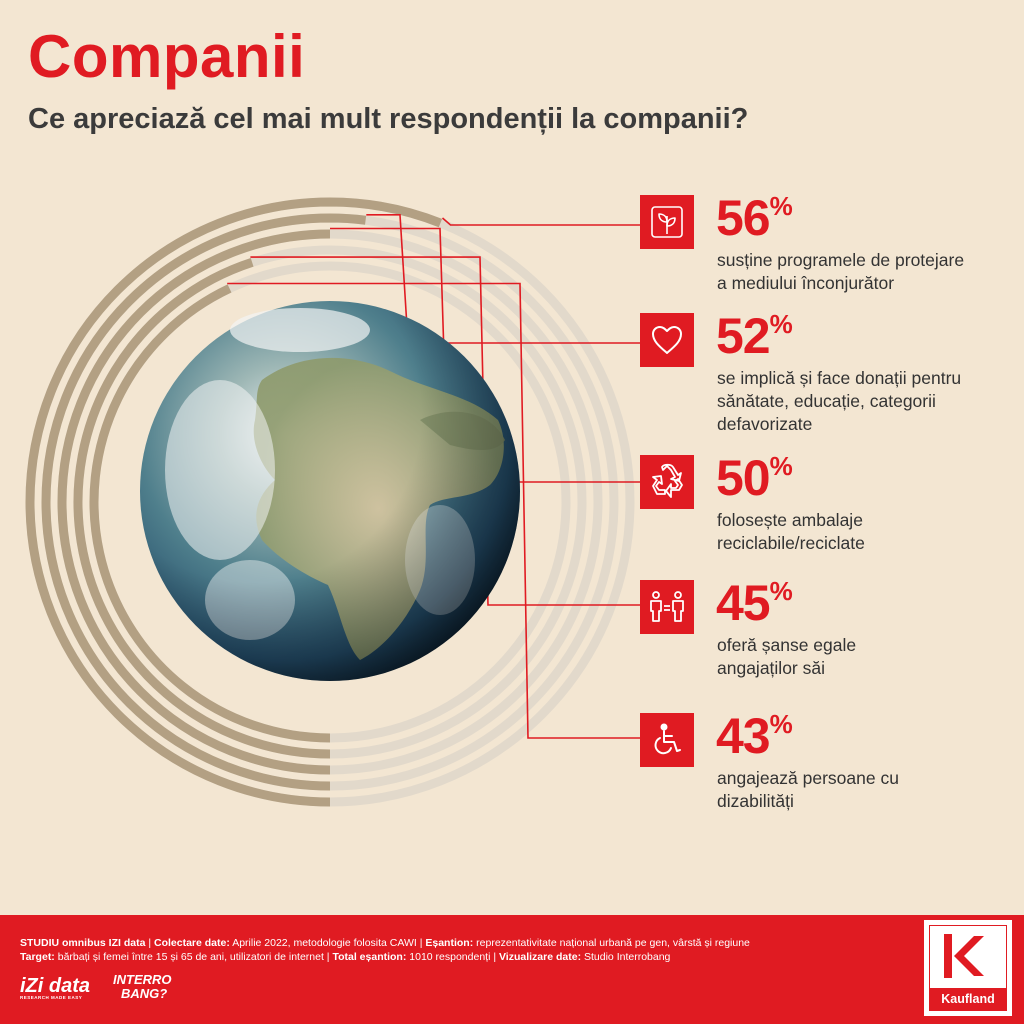 This screenshot has width=1024, height=1024. I want to click on globe-image, so click(330, 491).